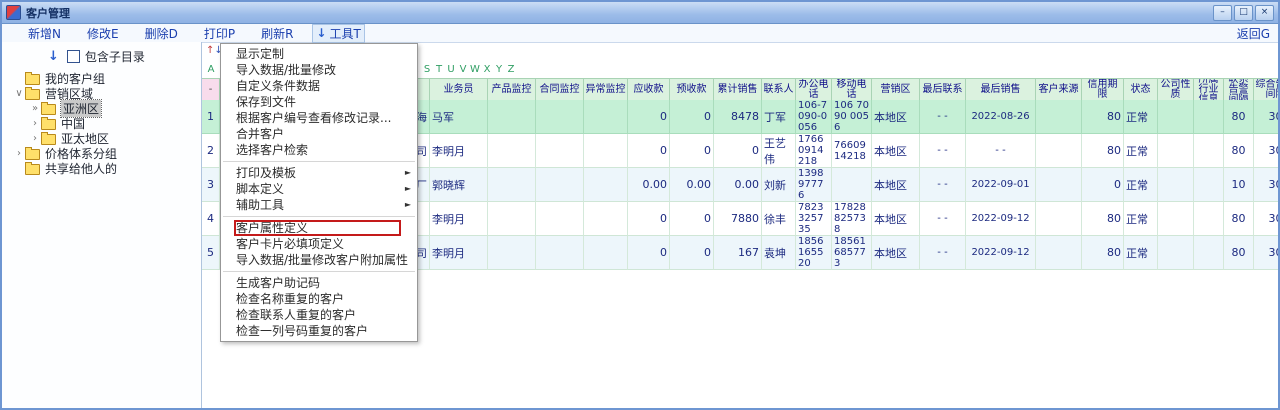  What do you see at coordinates (459, 185) in the screenshot?
I see `cell: 郭晓辉` at bounding box center [459, 185].